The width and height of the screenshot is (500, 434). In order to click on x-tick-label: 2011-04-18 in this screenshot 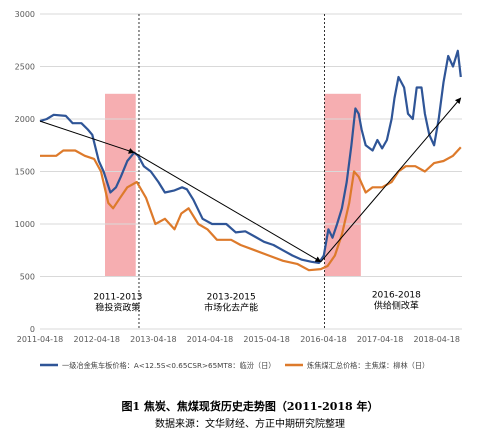, I will do `click(40, 339)`.